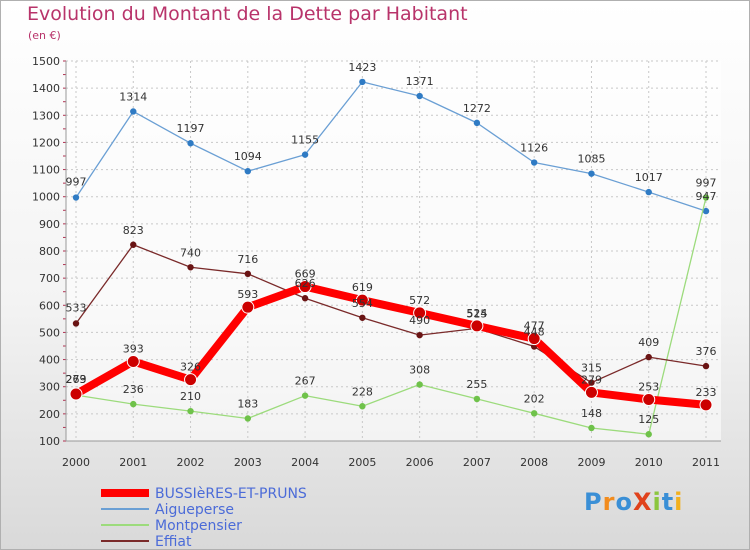 The height and width of the screenshot is (550, 750). Describe the element at coordinates (362, 303) in the screenshot. I see `data-label-effiat: 554` at that location.